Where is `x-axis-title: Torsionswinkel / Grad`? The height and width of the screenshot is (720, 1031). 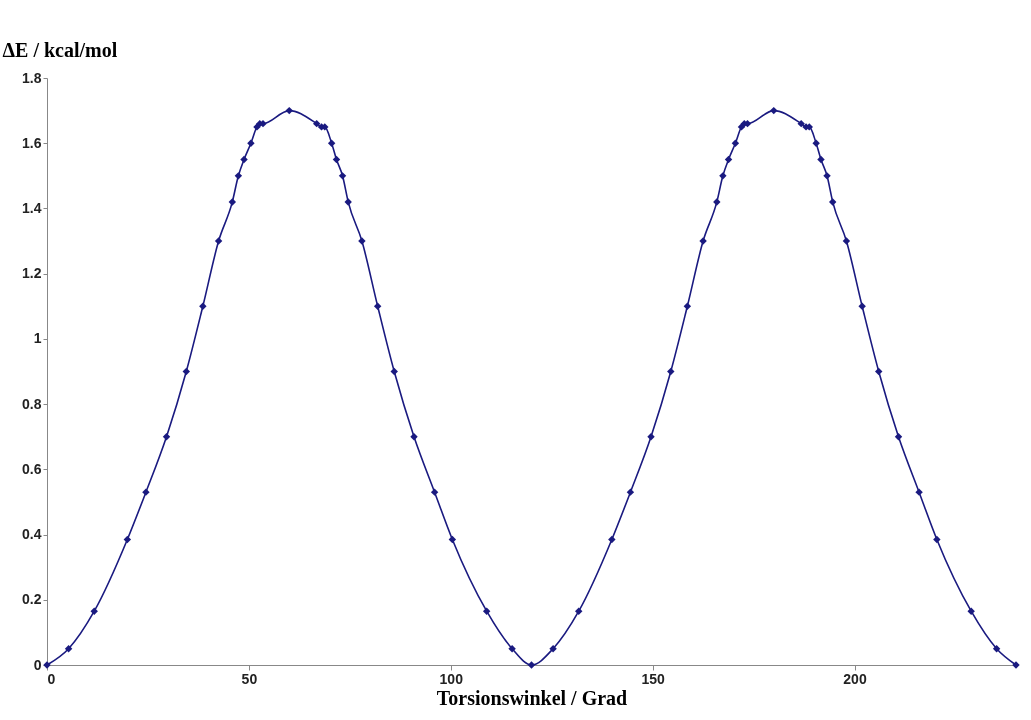
x-axis-title: Torsionswinkel / Grad is located at coordinates (532, 697).